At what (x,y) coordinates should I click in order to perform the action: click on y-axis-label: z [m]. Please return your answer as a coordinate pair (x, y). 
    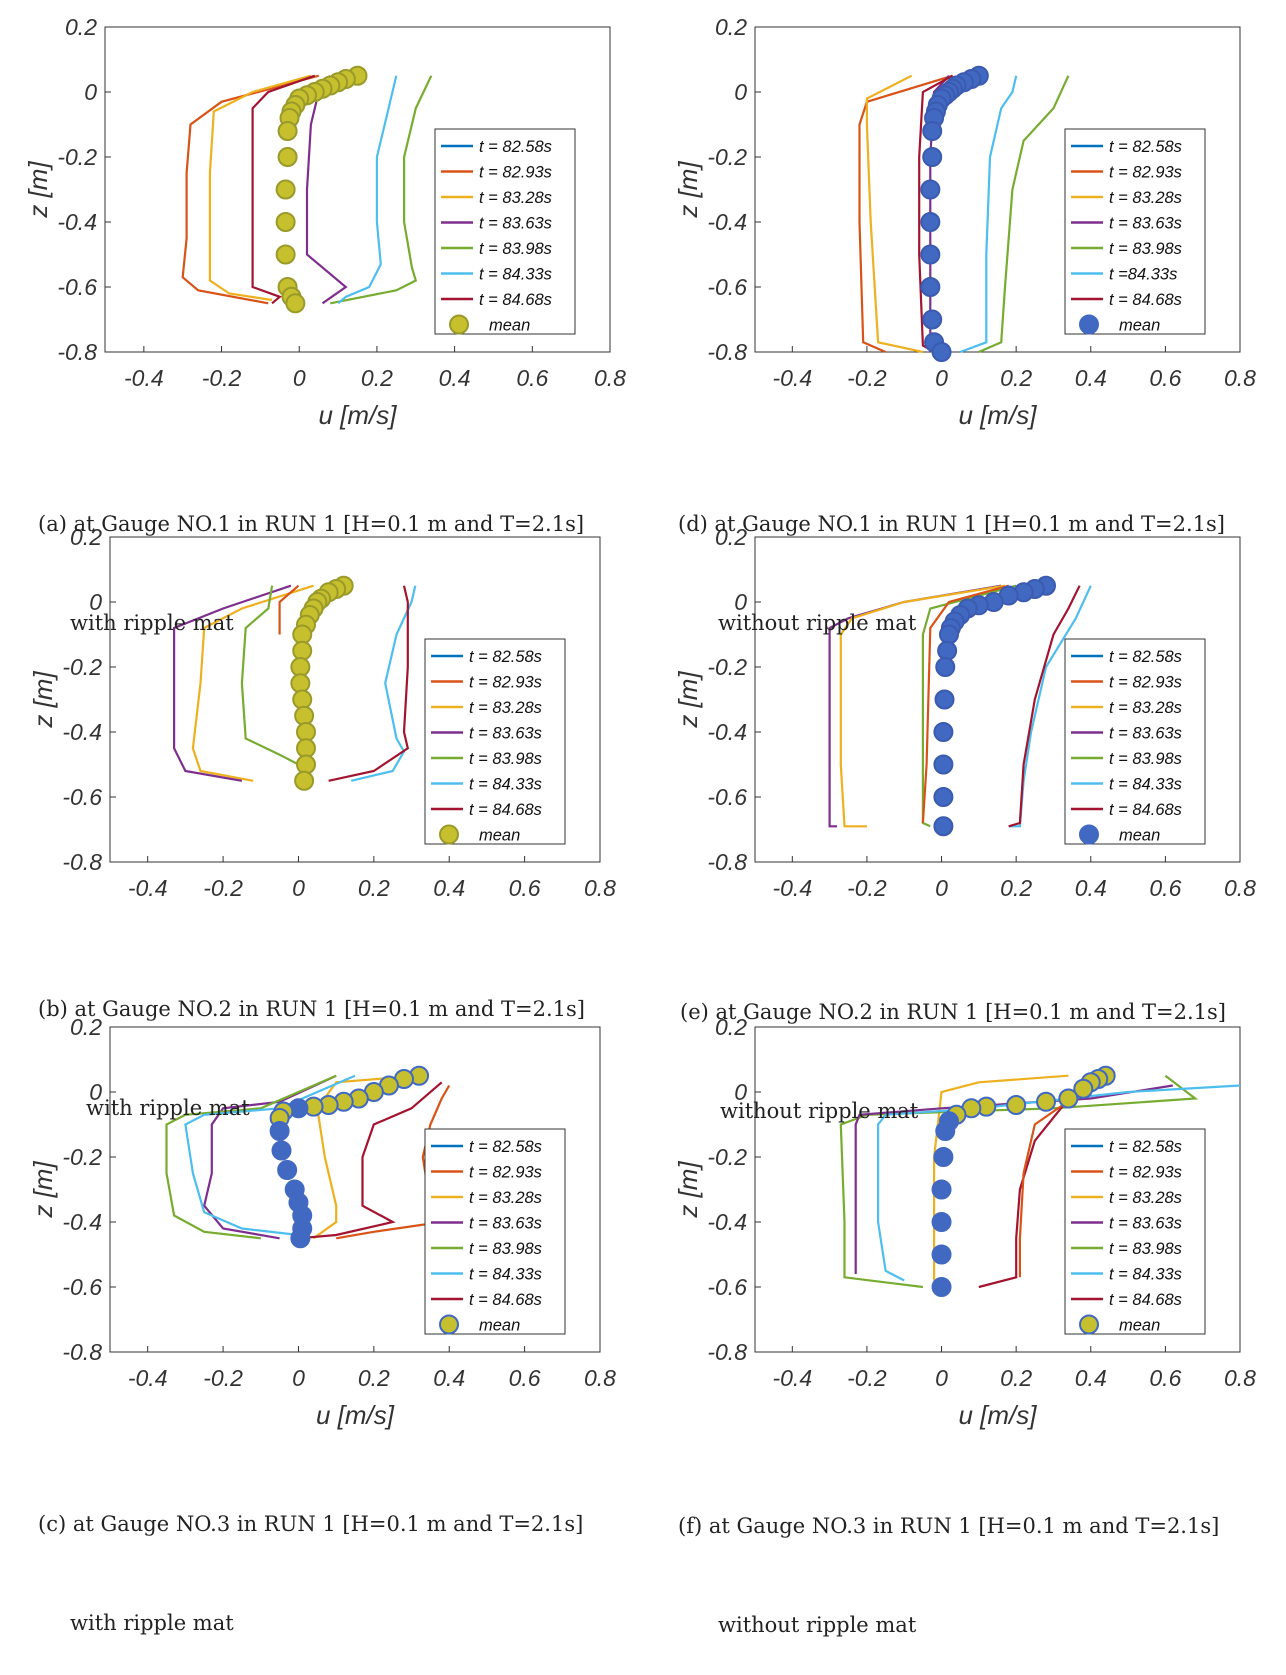
    Looking at the image, I should click on (43, 700).